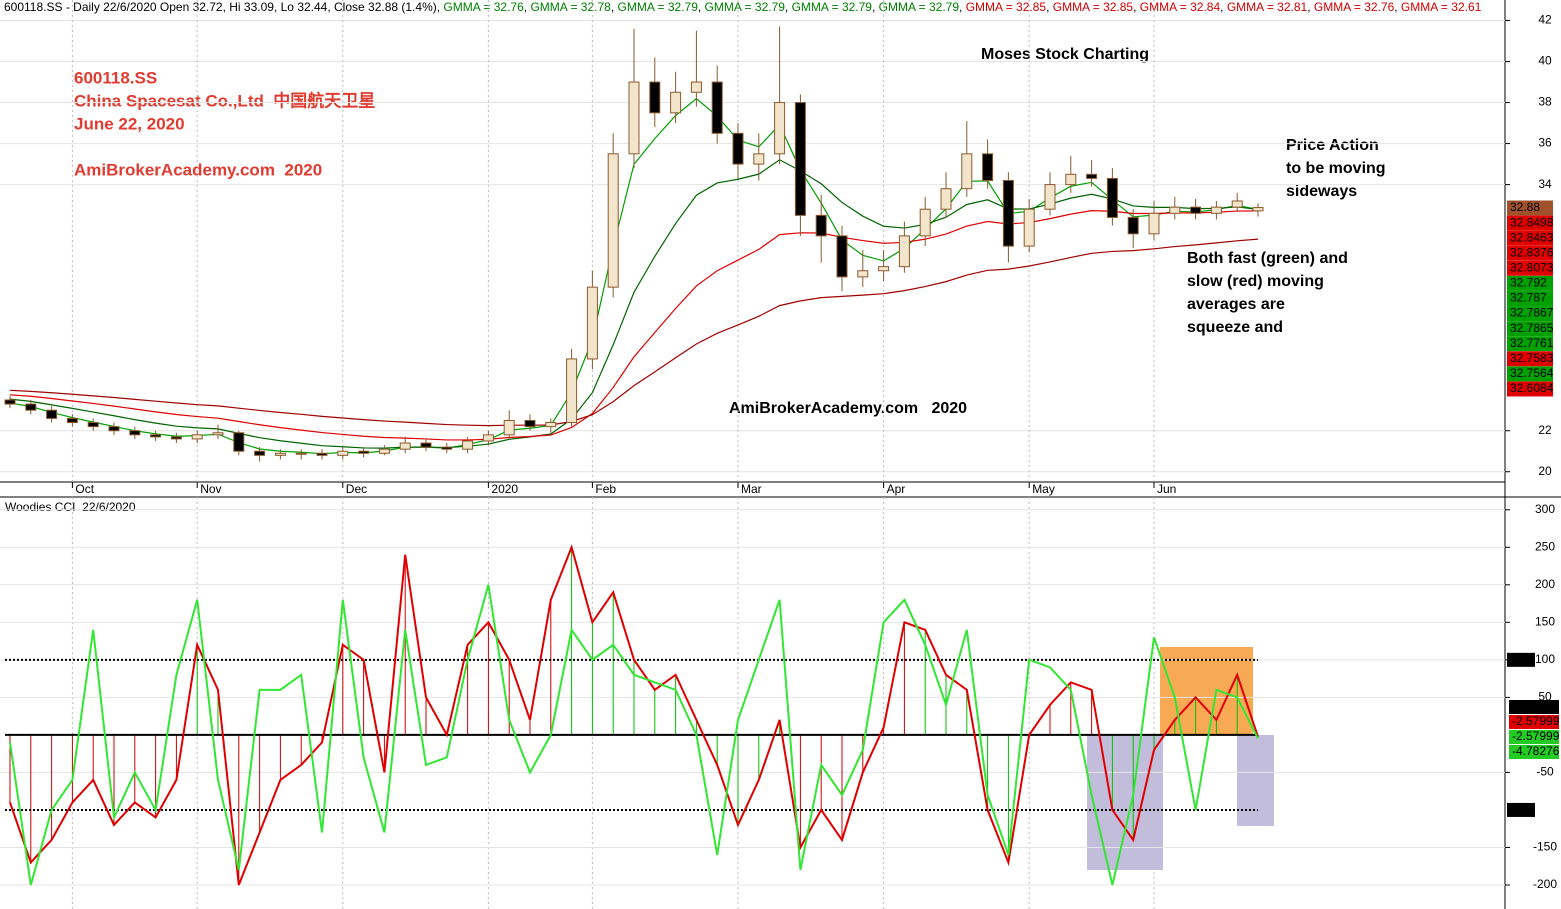 The image size is (1561, 909). I want to click on price-tag-label: 32.8463, so click(1532, 237).